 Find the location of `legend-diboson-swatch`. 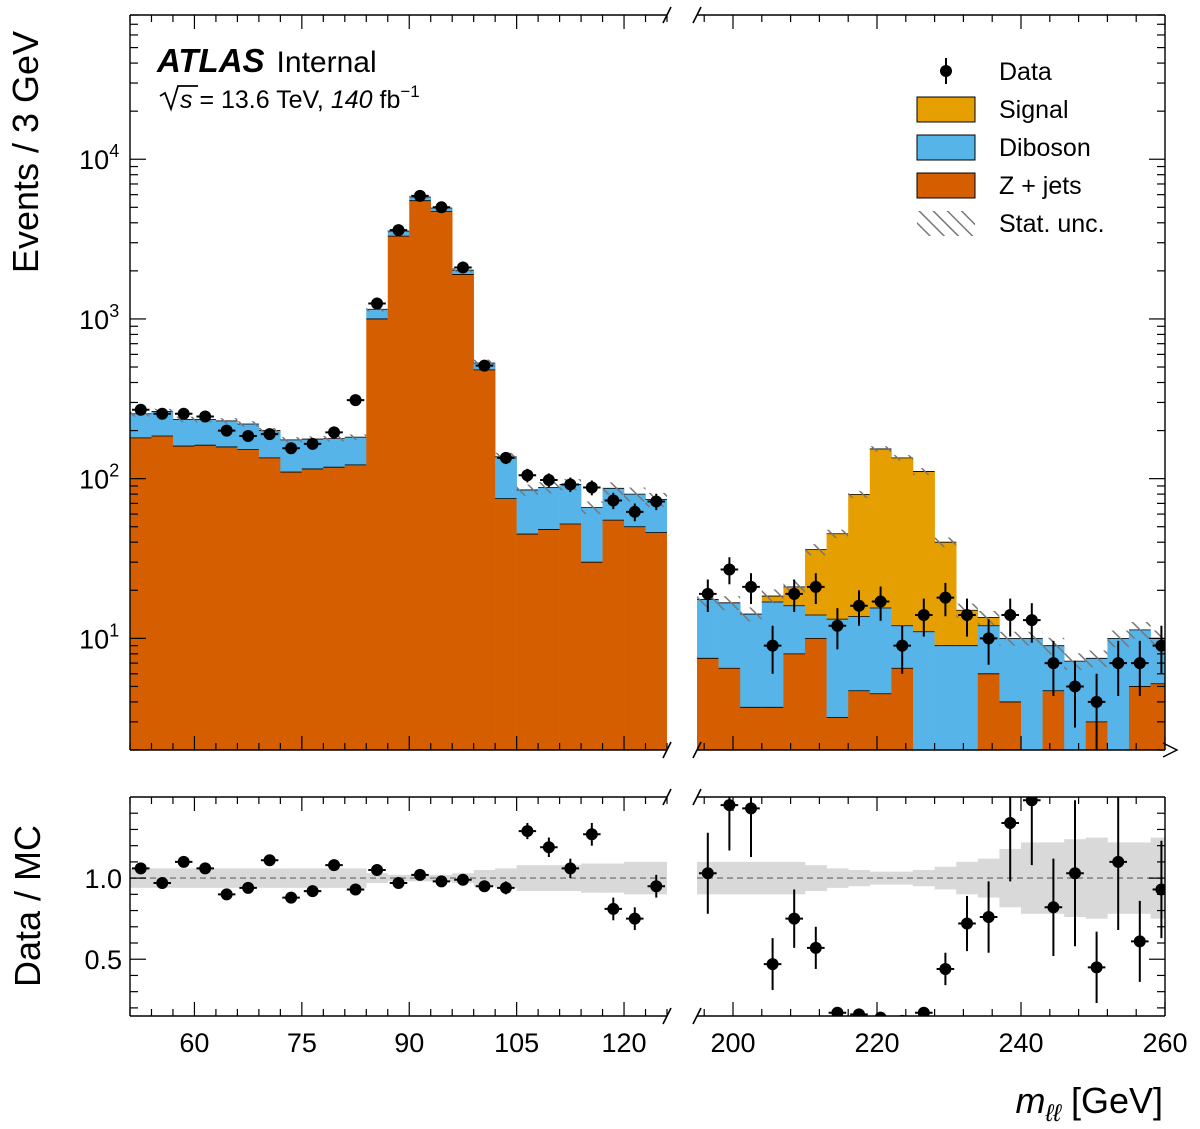

legend-diboson-swatch is located at coordinates (946, 147).